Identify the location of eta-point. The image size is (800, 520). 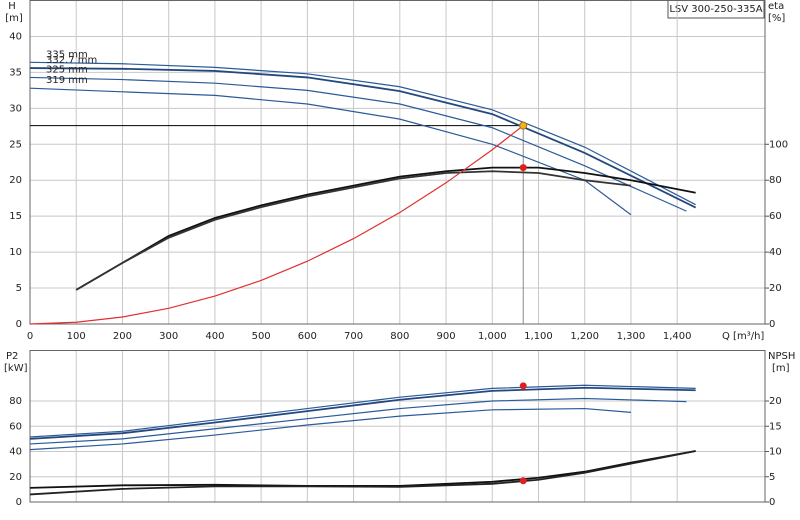
(523, 168).